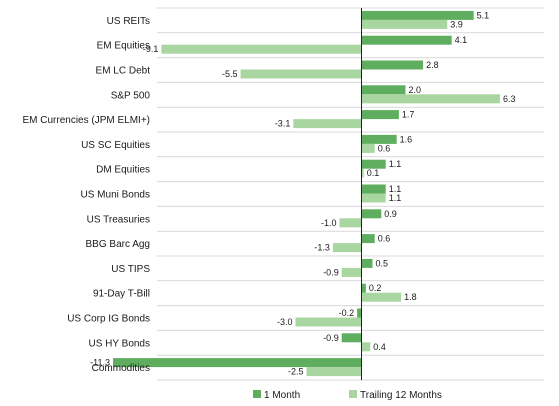 Image resolution: width=559 pixels, height=406 pixels. I want to click on data-label: 0.5, so click(381, 263).